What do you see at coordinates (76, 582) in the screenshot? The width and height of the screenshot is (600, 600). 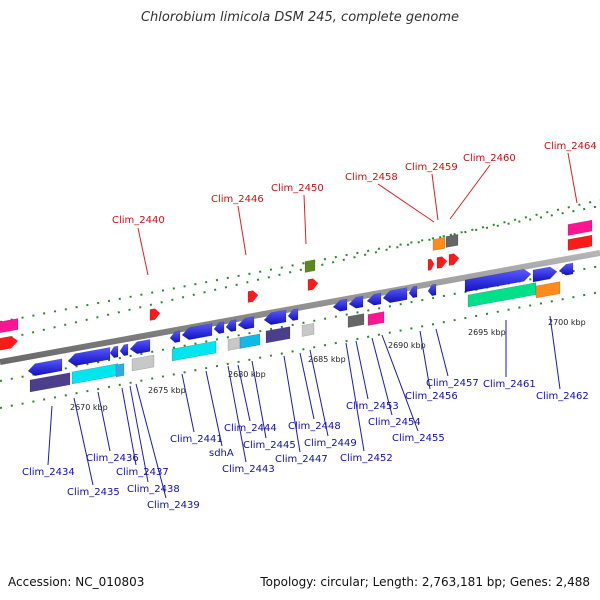 I see `accession-text: Accession: NC_010803` at bounding box center [76, 582].